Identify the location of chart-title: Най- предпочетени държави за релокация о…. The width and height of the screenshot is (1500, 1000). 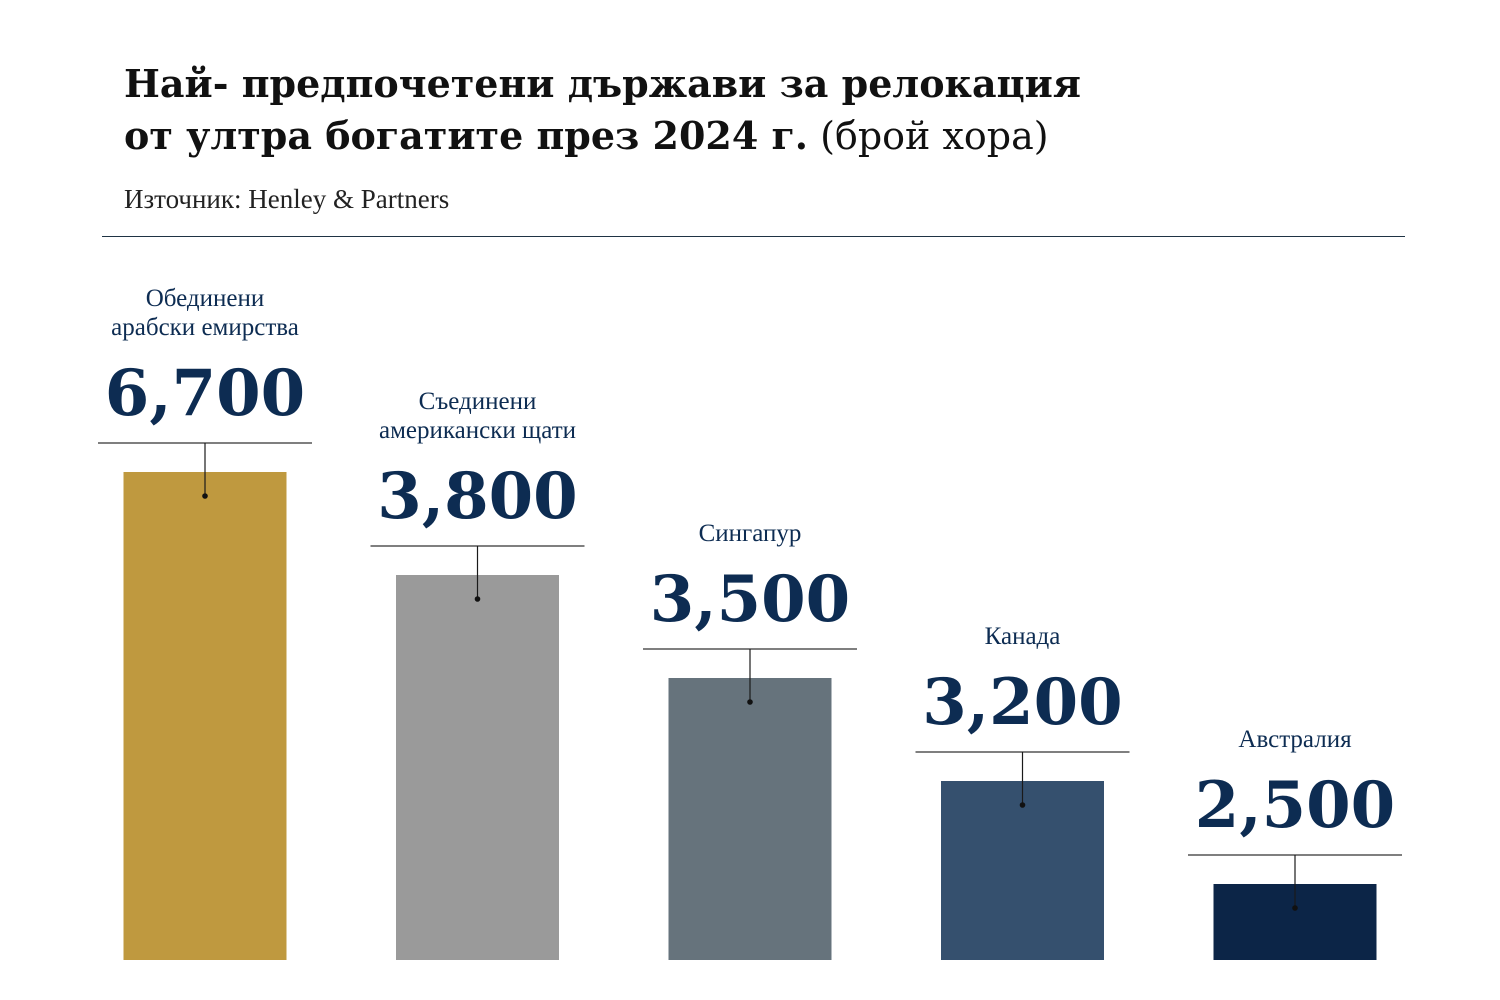
(749, 110).